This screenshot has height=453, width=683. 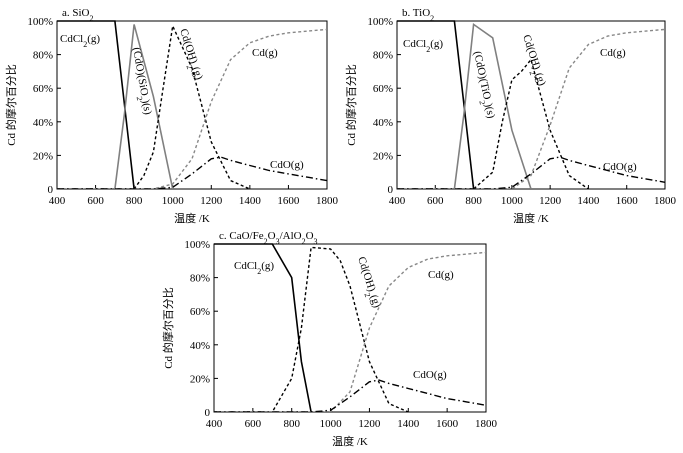 I want to click on series-line-cdo-sio-s, so click(x=115, y=106).